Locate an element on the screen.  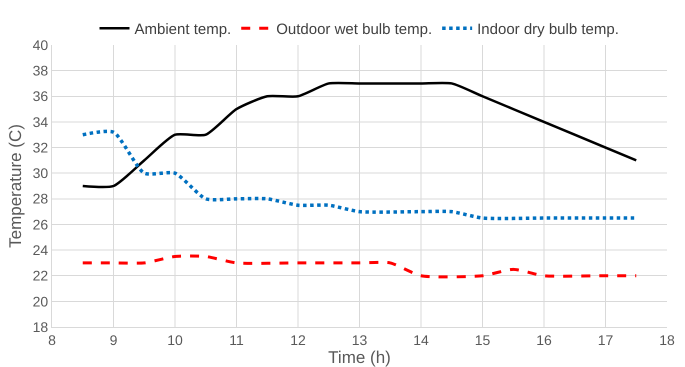
x-tick-label: 17 is located at coordinates (606, 340).